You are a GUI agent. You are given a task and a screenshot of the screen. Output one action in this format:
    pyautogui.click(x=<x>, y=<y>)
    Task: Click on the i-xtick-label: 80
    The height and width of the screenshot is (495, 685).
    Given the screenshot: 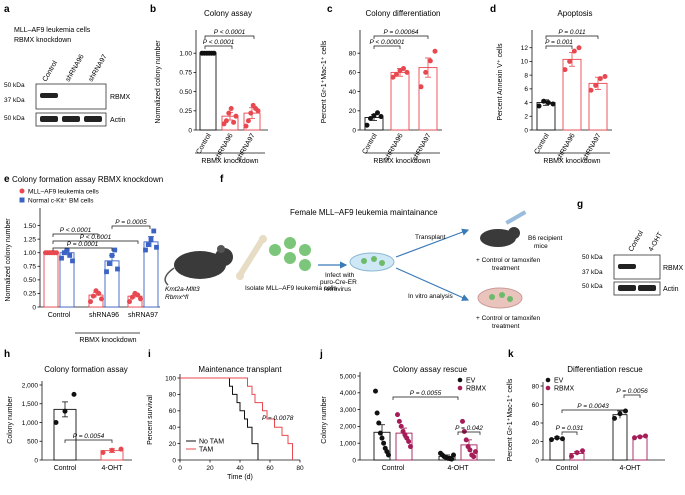 What is the action you would take?
    pyautogui.click(x=300, y=468)
    